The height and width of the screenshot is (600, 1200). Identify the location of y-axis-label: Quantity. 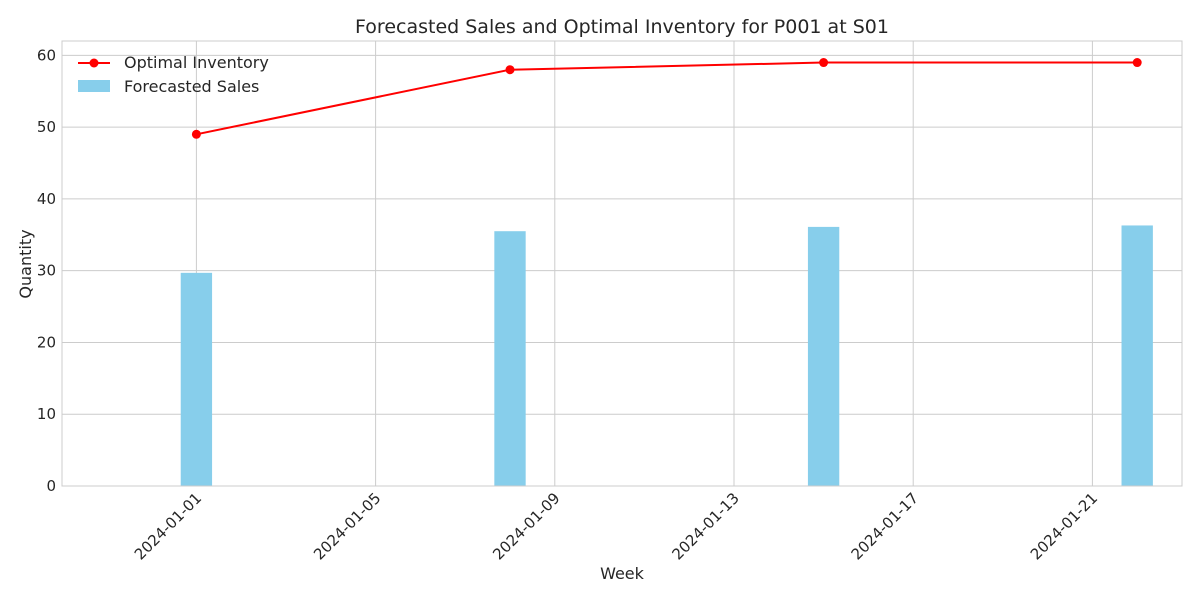
(25, 263).